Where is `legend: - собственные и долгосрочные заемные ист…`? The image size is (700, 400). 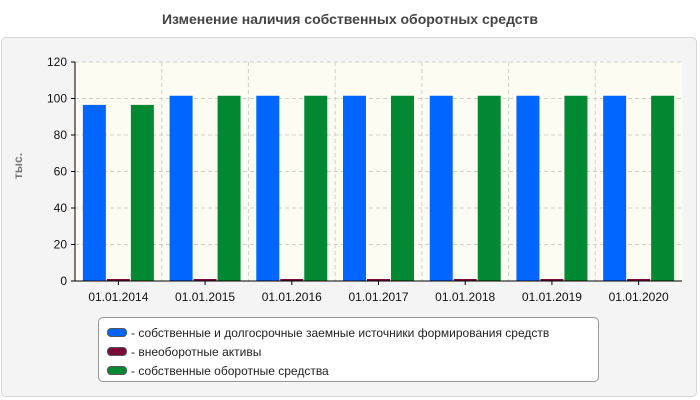
legend: - собственные и долгосрочные заемные ист… is located at coordinates (348, 349).